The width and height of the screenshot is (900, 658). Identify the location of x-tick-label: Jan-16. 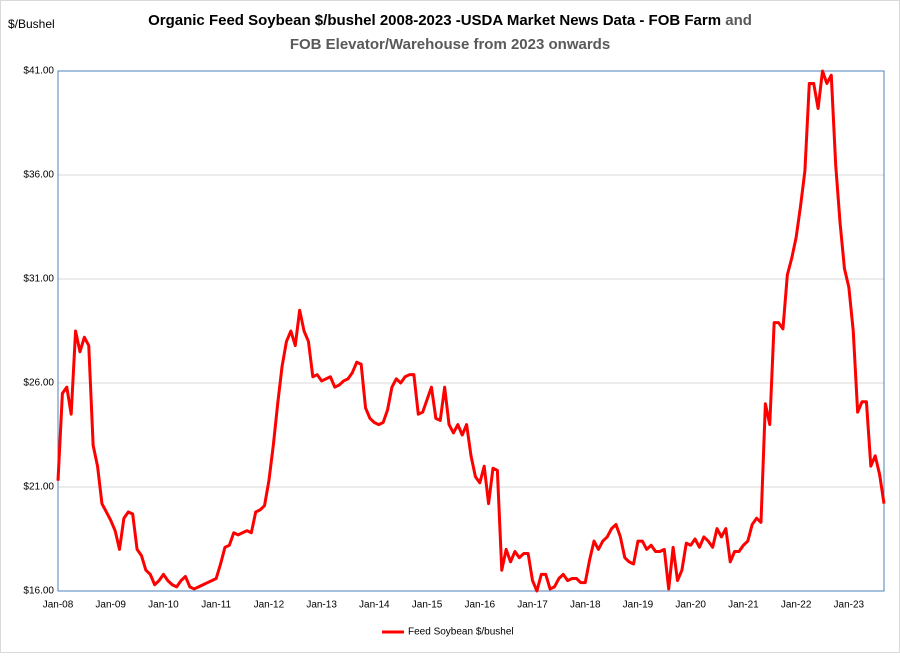
(479, 605).